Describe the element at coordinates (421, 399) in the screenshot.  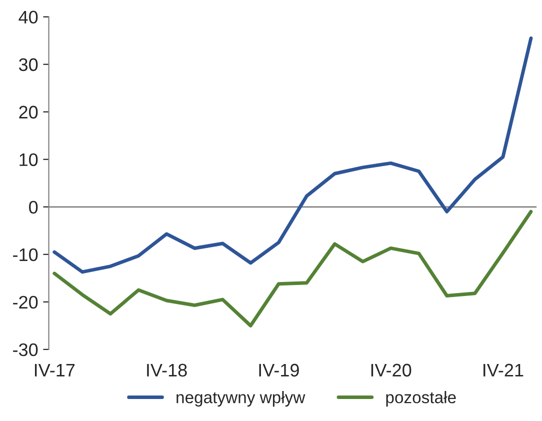
I see `legend-label: pozostałe` at that location.